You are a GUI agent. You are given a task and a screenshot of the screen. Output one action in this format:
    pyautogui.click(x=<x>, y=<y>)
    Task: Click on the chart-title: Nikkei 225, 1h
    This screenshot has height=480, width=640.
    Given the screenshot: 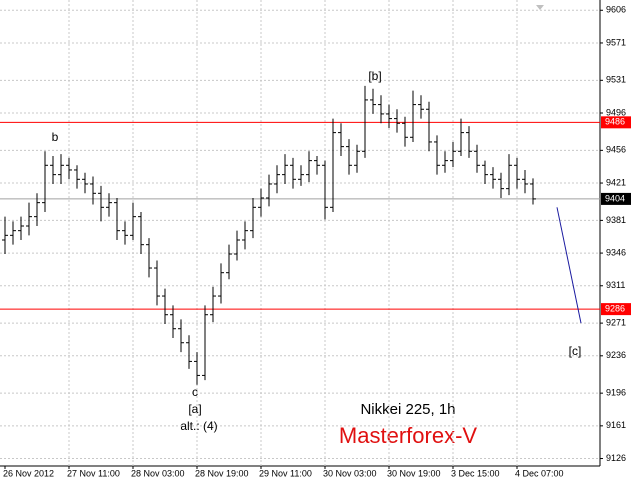 What is the action you would take?
    pyautogui.click(x=407, y=409)
    